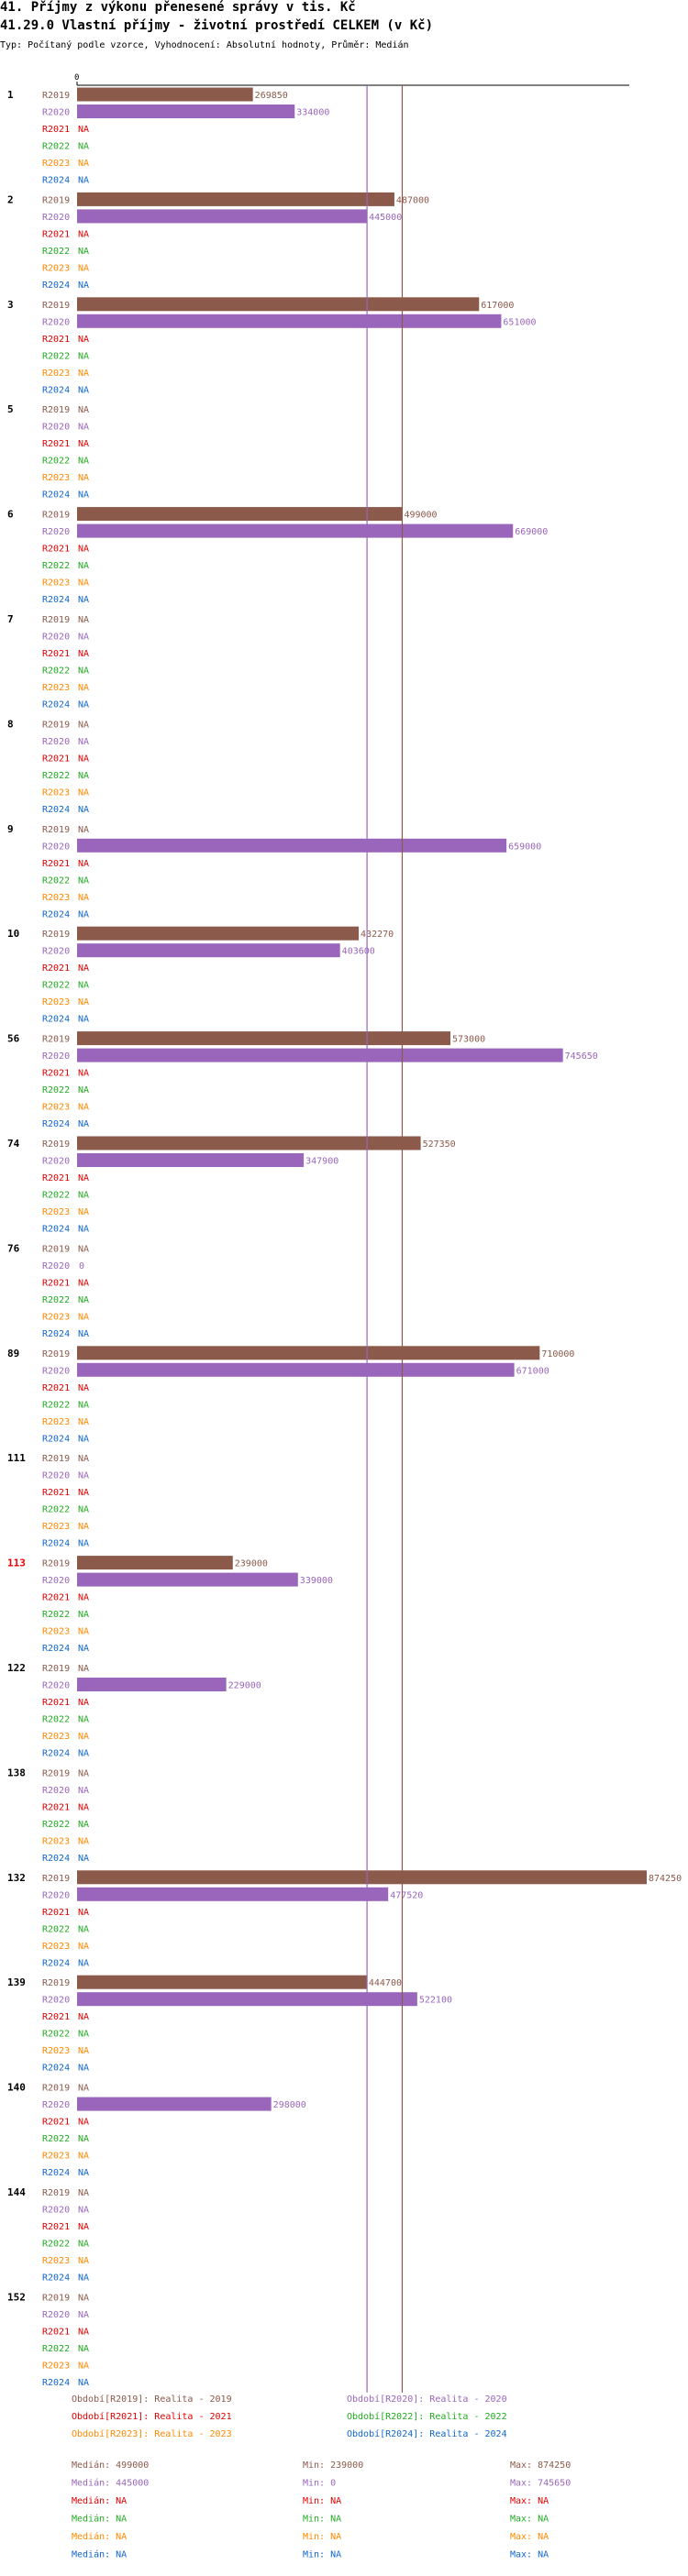 This screenshot has height=2576, width=688. Describe the element at coordinates (319, 2484) in the screenshot. I see `stat-min: Min: 0` at that location.